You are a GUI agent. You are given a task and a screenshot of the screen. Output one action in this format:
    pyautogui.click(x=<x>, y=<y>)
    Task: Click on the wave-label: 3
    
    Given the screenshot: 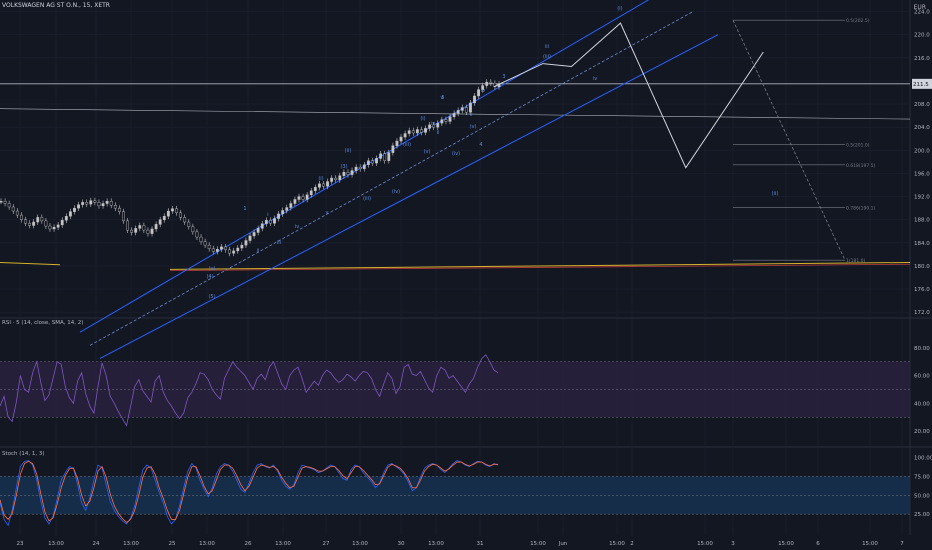 What is the action you would take?
    pyautogui.click(x=503, y=77)
    